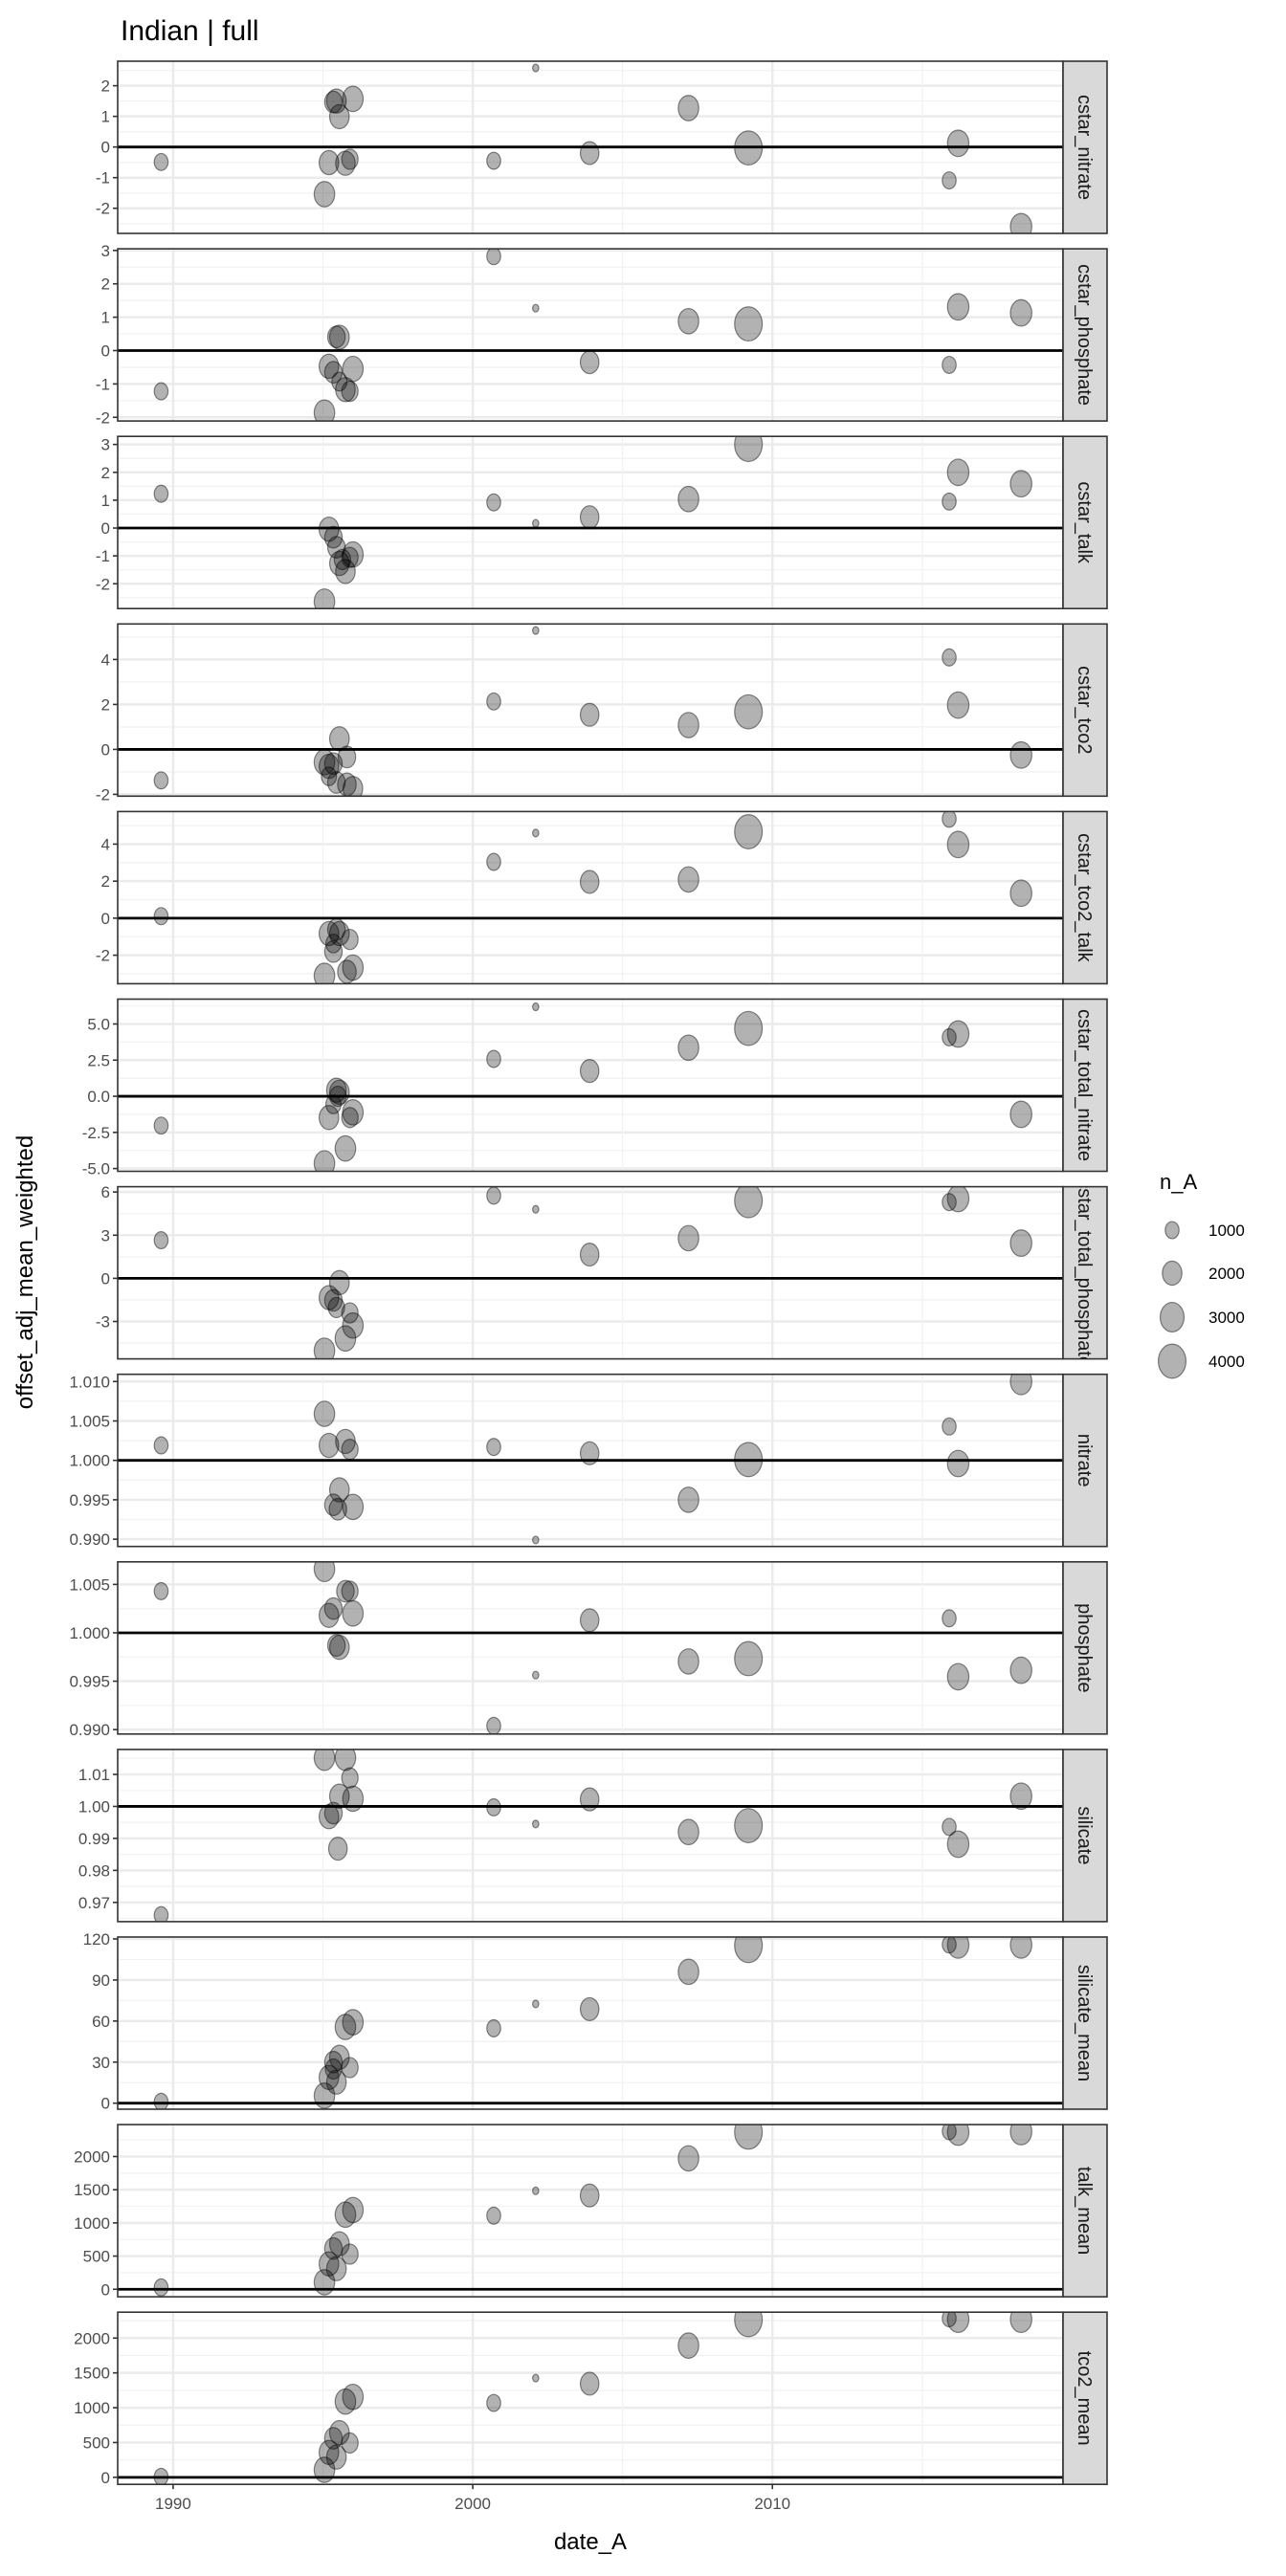 The width and height of the screenshot is (1286, 2576). Describe the element at coordinates (94, 1775) in the screenshot. I see `y-tick-label: 1.01` at that location.